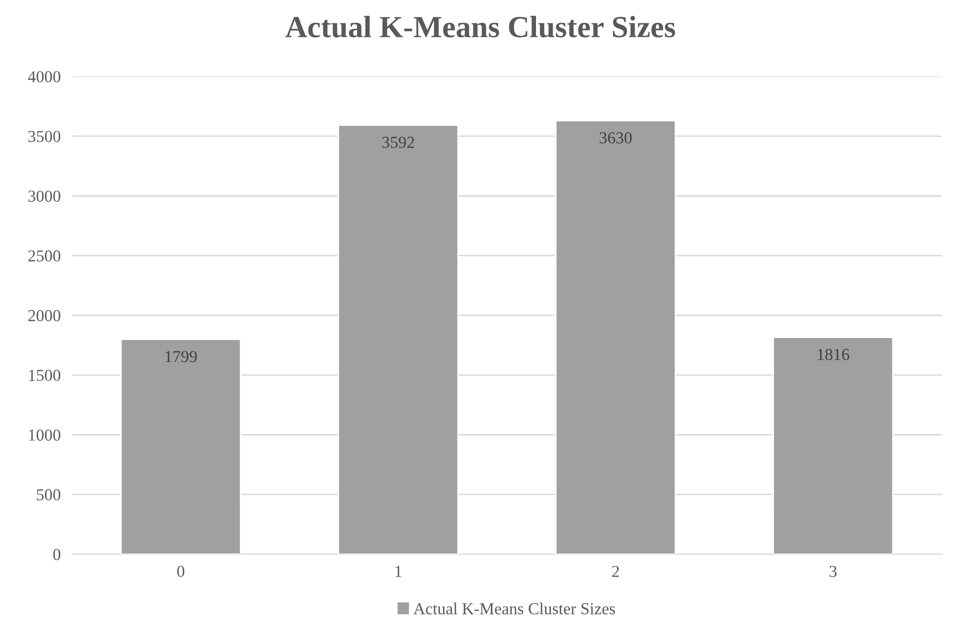 Image resolution: width=961 pixels, height=637 pixels. Describe the element at coordinates (180, 572) in the screenshot. I see `x-tick-label: 0` at that location.